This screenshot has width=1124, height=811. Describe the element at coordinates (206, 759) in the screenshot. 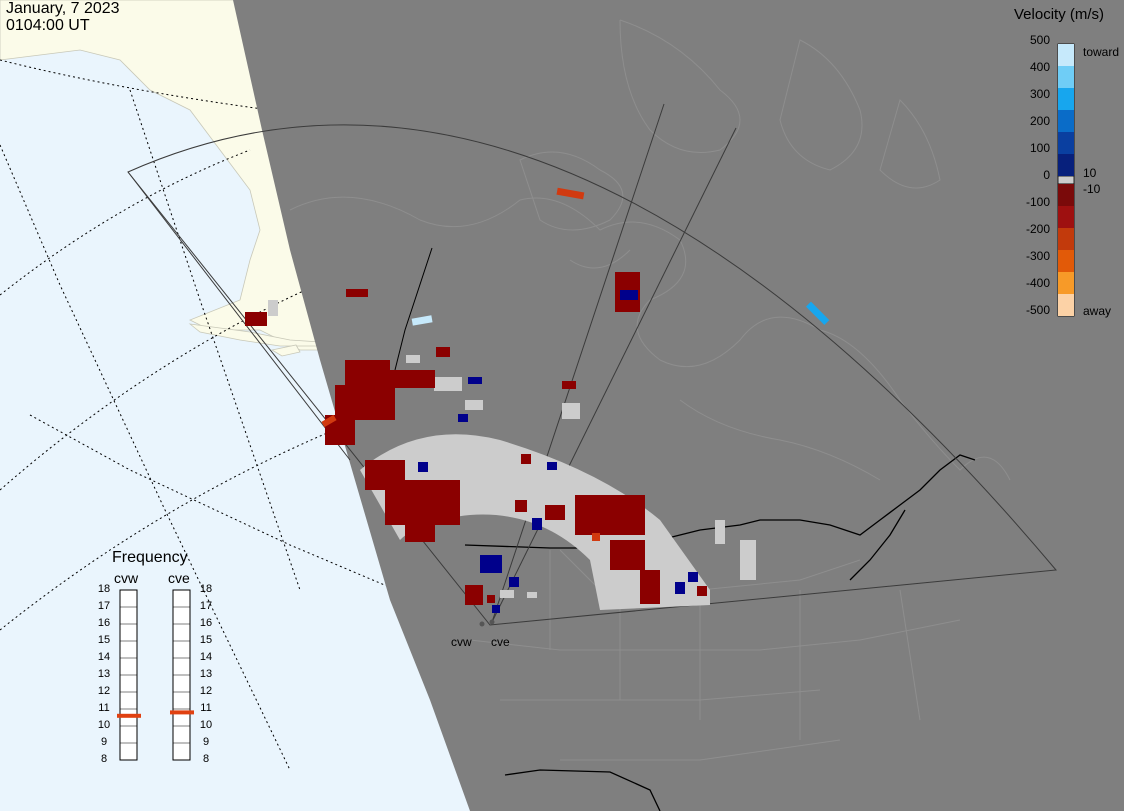

I see `frequency-tick-right: 8` at that location.